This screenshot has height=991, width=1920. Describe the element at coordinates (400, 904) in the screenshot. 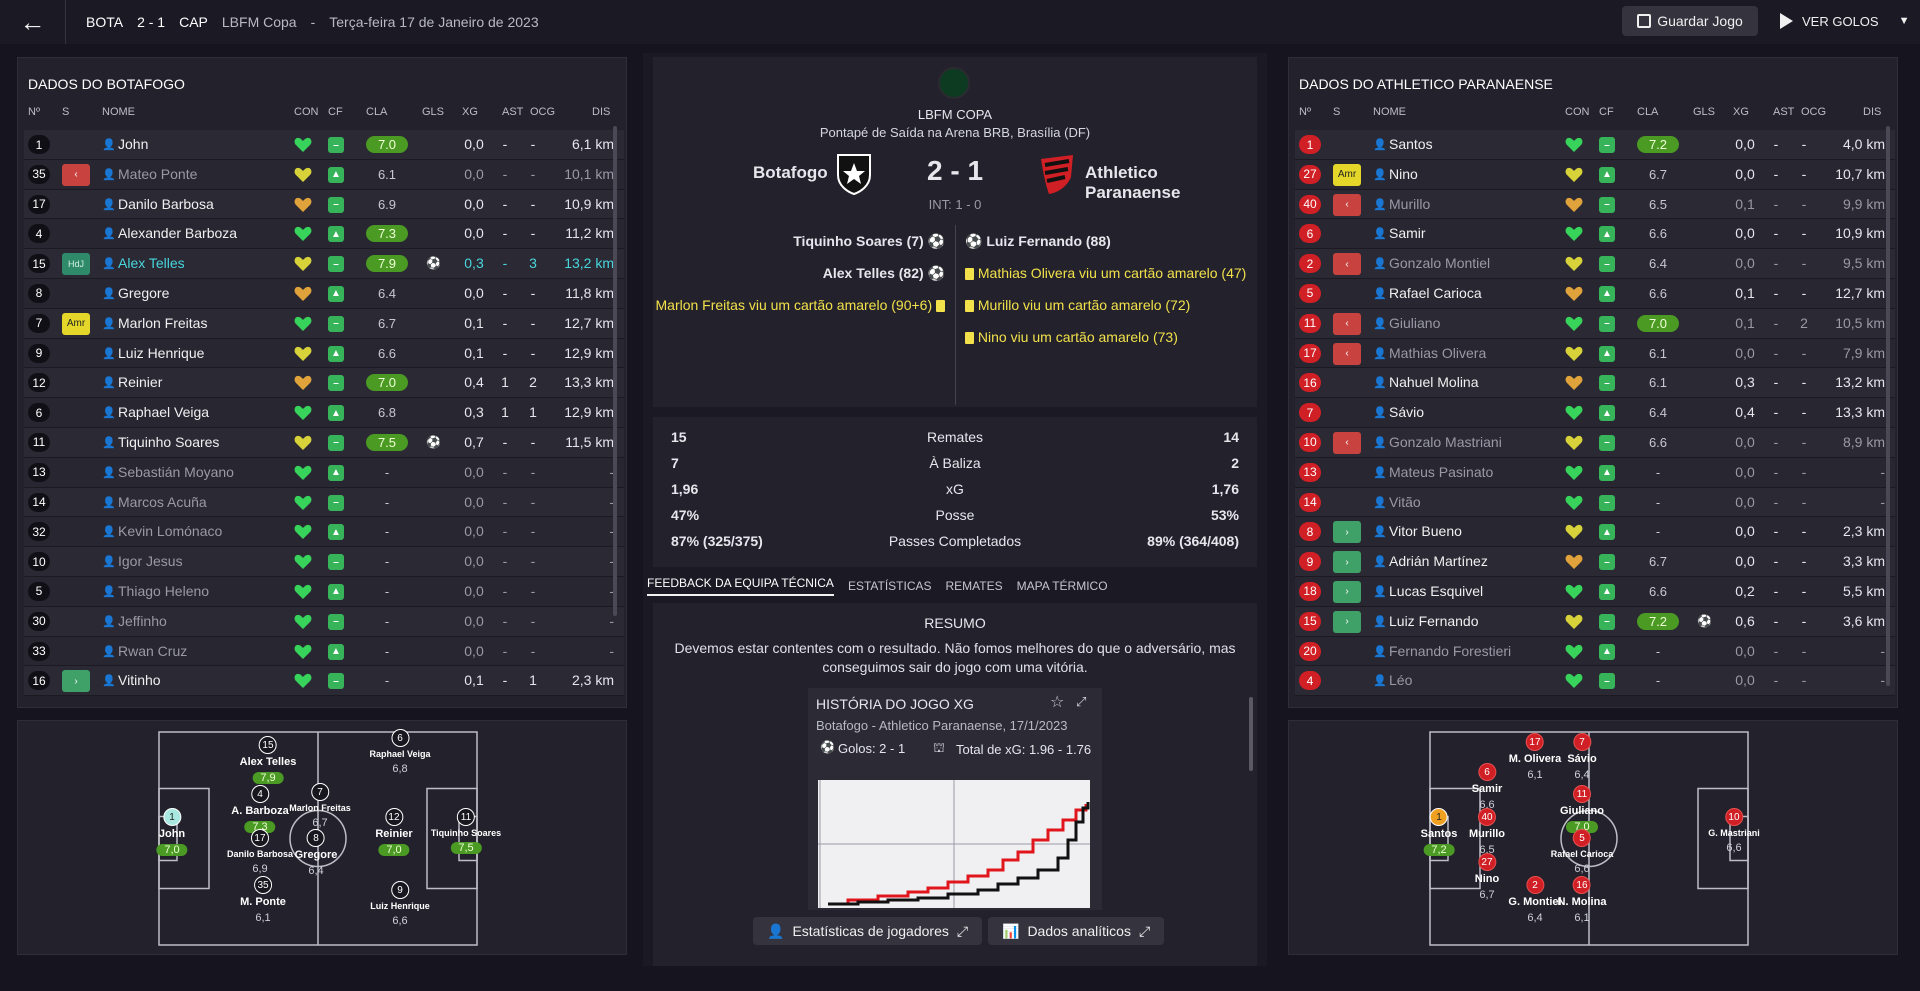

I see `pitch-player: 9 Luiz Henrique 6,6` at that location.